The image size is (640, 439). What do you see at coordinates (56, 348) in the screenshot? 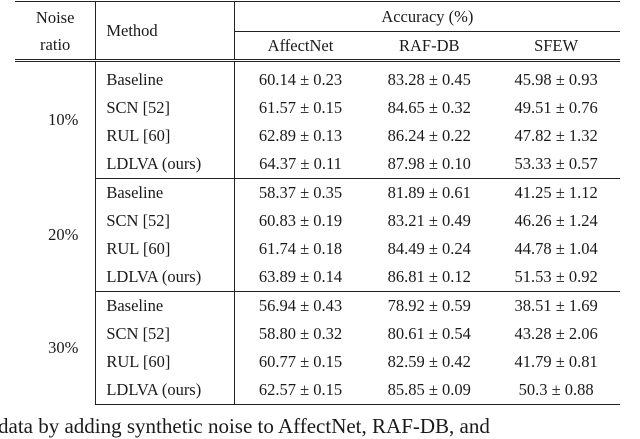
I see `noise-ratio-cell: 30%` at bounding box center [56, 348].